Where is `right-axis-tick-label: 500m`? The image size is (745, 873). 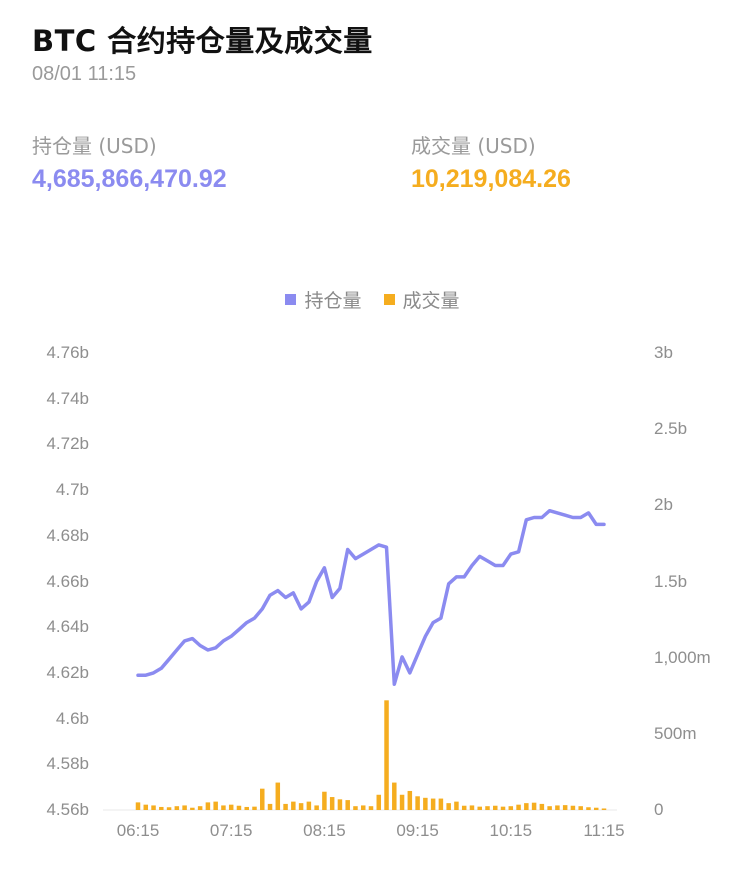 right-axis-tick-label: 500m is located at coordinates (675, 733).